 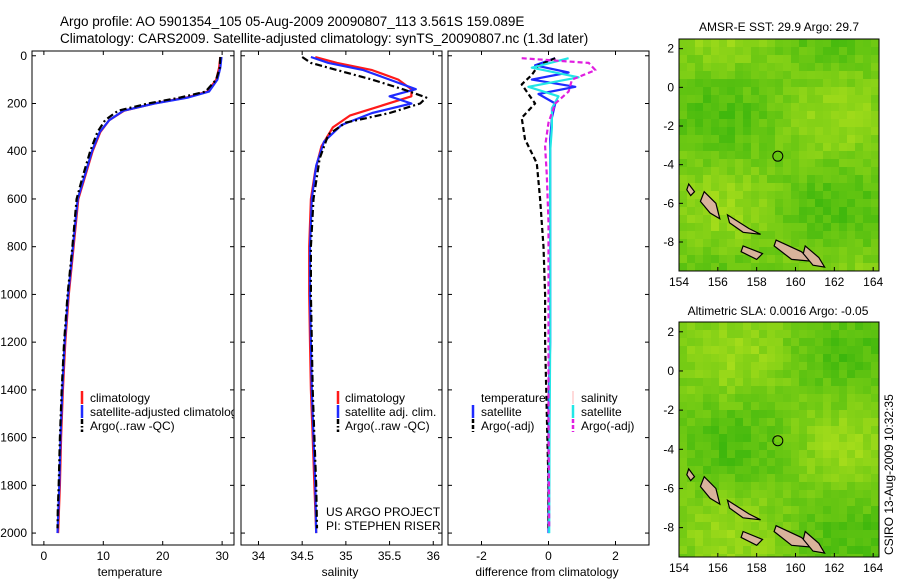 I want to click on x-tick-label: 35, so click(x=346, y=556).